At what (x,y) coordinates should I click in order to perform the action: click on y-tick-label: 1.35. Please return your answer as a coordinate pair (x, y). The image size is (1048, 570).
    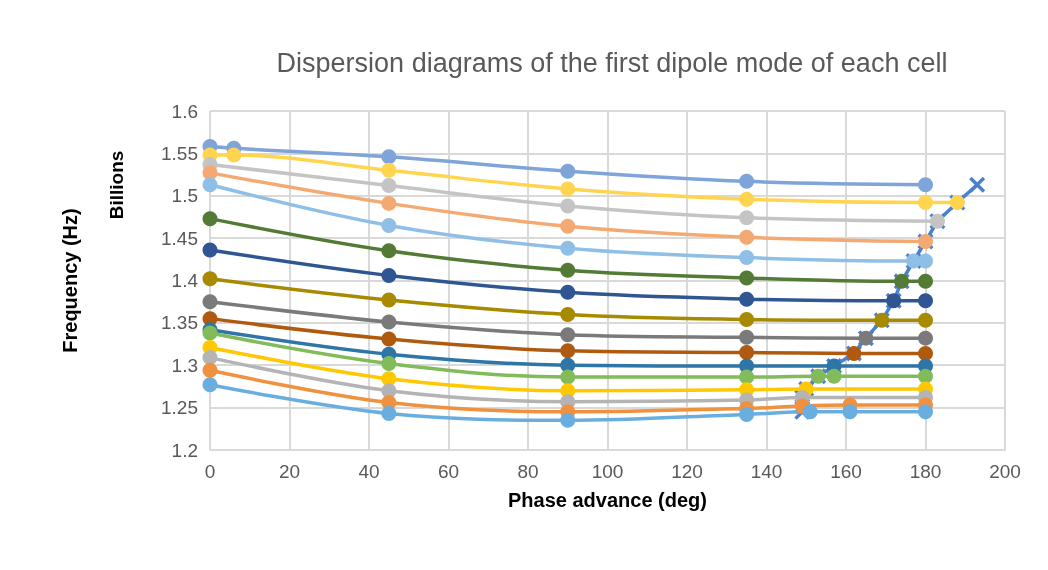
    Looking at the image, I should click on (179, 323).